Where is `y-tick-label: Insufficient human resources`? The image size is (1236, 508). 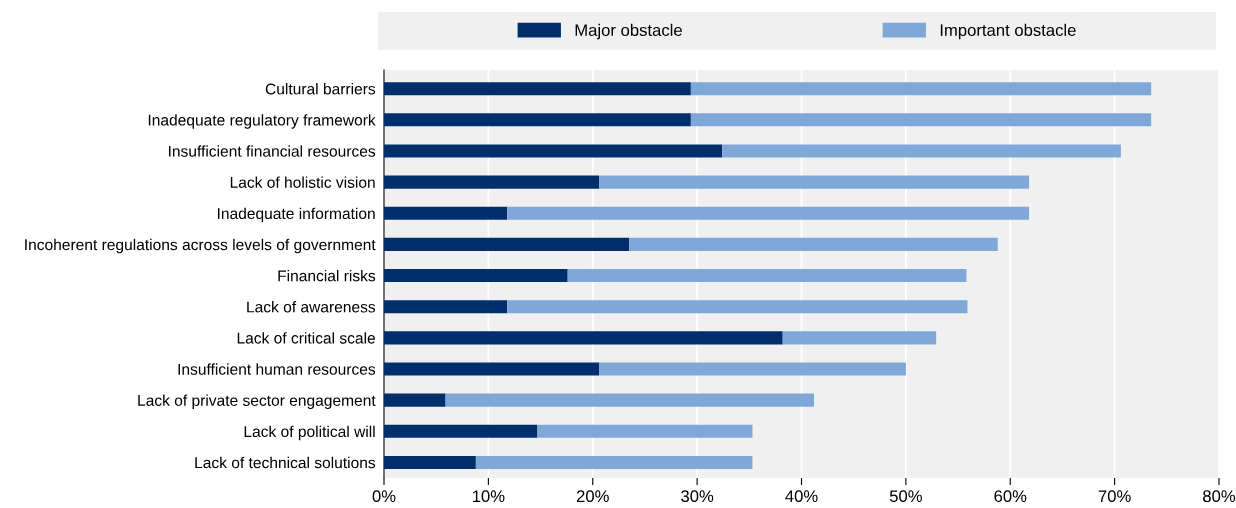
y-tick-label: Insufficient human resources is located at coordinates (277, 369).